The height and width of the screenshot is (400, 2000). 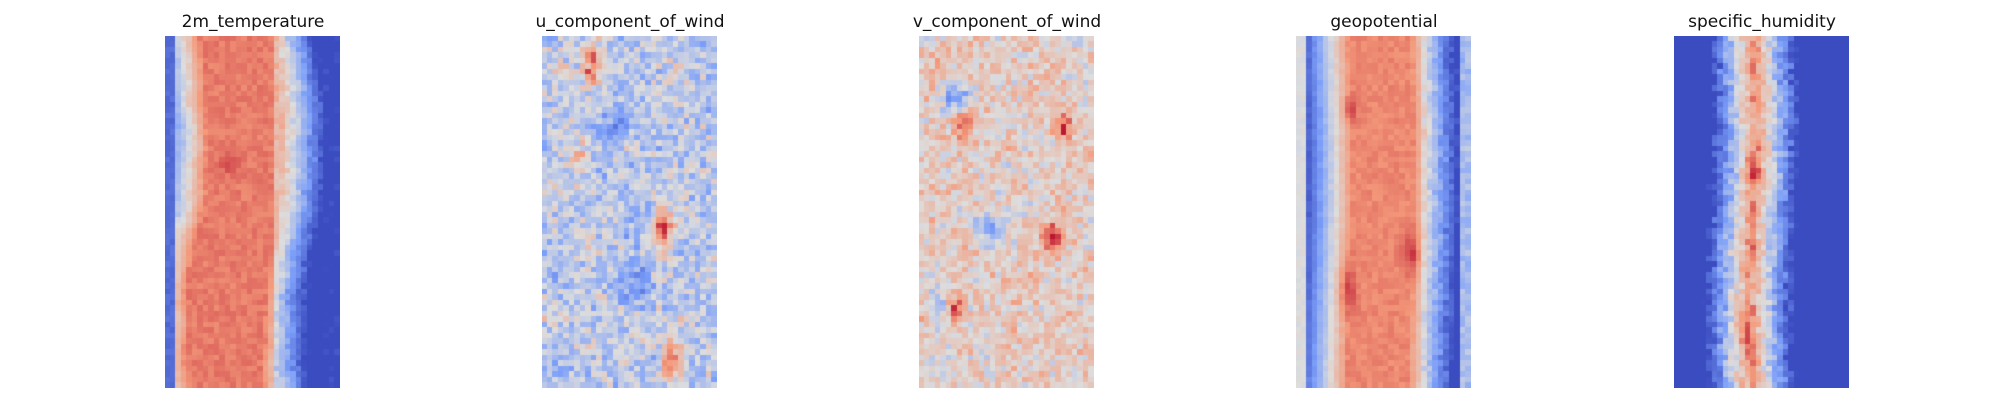 What do you see at coordinates (1383, 212) in the screenshot?
I see `heatmap-geopotential` at bounding box center [1383, 212].